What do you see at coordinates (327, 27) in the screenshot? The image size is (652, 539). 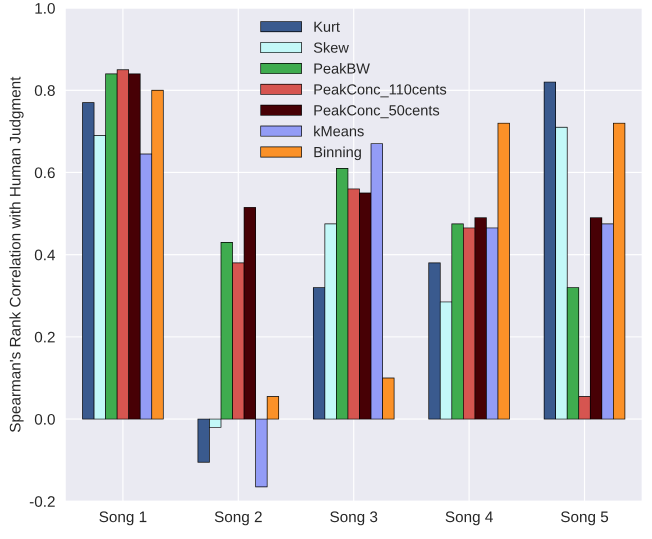 I see `legend-label: Kurt` at bounding box center [327, 27].